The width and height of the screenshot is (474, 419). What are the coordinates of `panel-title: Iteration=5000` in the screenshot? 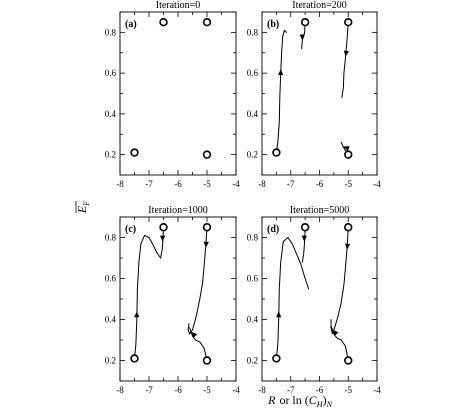 It's located at (320, 210).